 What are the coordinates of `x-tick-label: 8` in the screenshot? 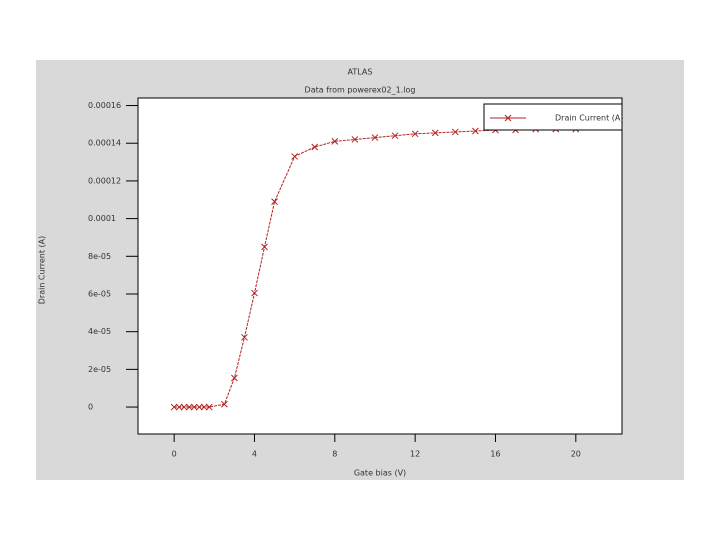 It's located at (334, 454).